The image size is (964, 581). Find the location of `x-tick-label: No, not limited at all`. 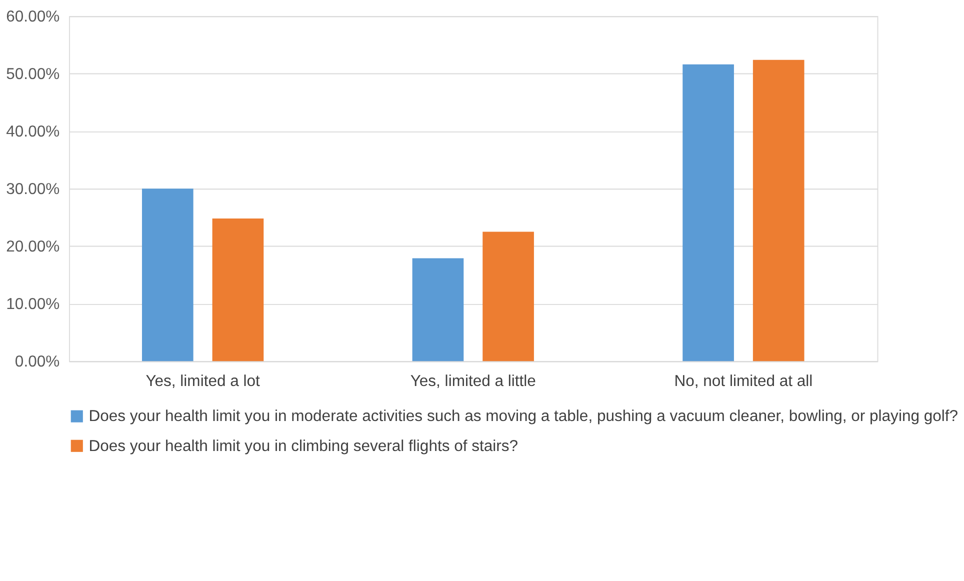

x-tick-label: No, not limited at all is located at coordinates (743, 381).